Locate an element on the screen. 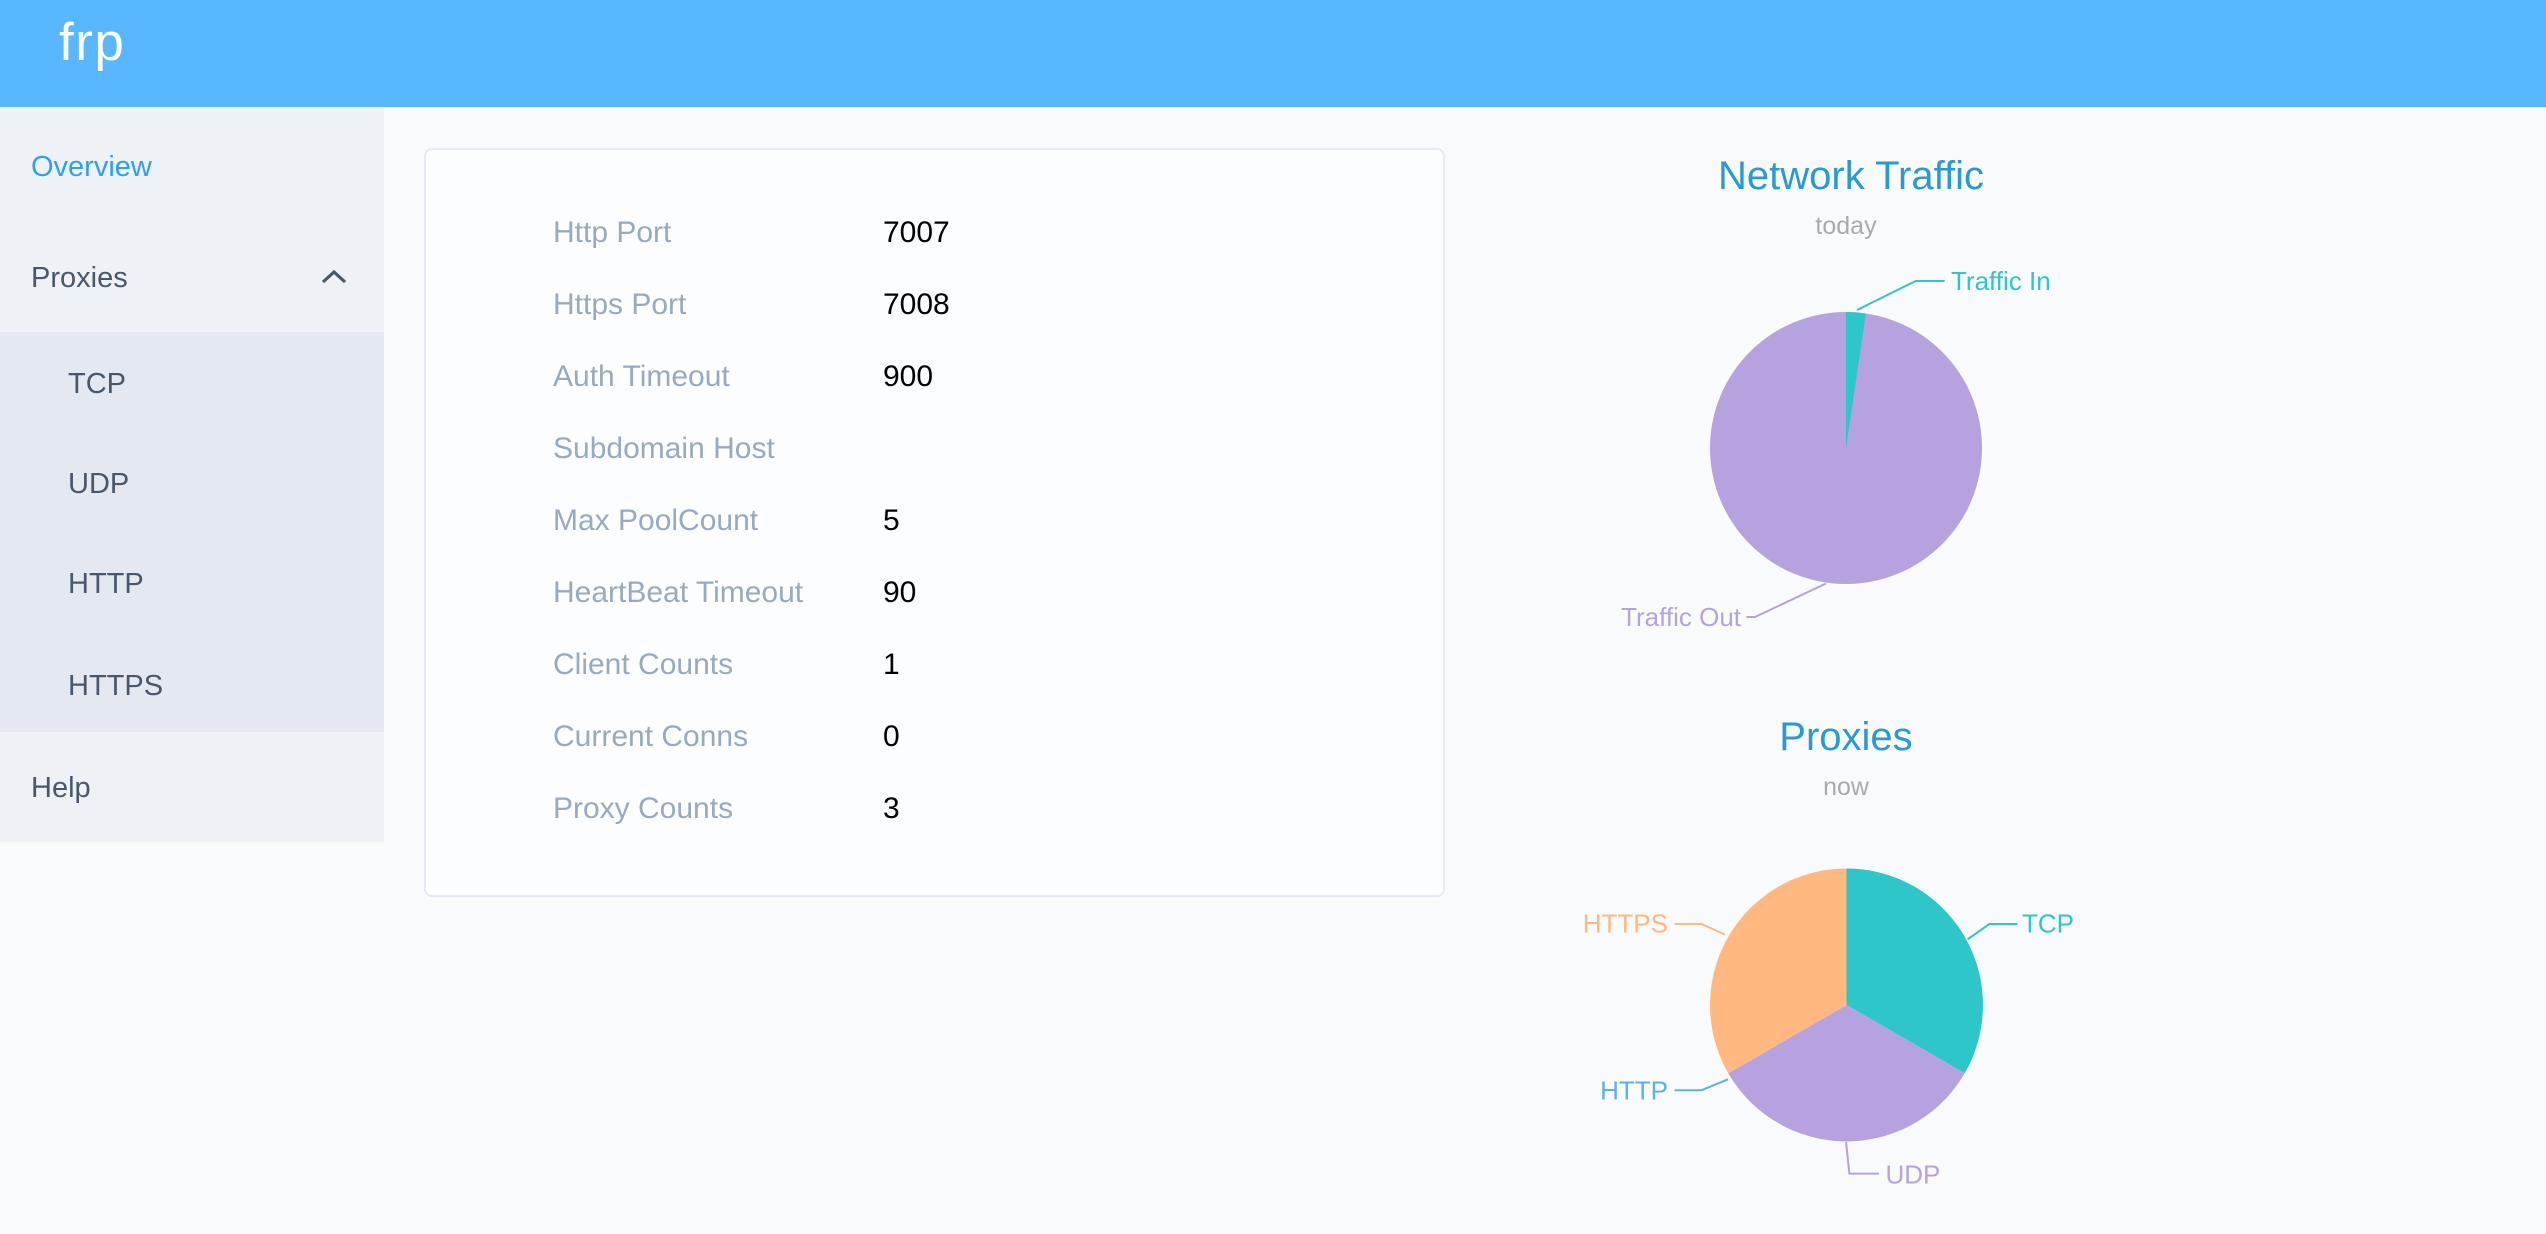  svg-text: Proxies is located at coordinates (1845, 737).